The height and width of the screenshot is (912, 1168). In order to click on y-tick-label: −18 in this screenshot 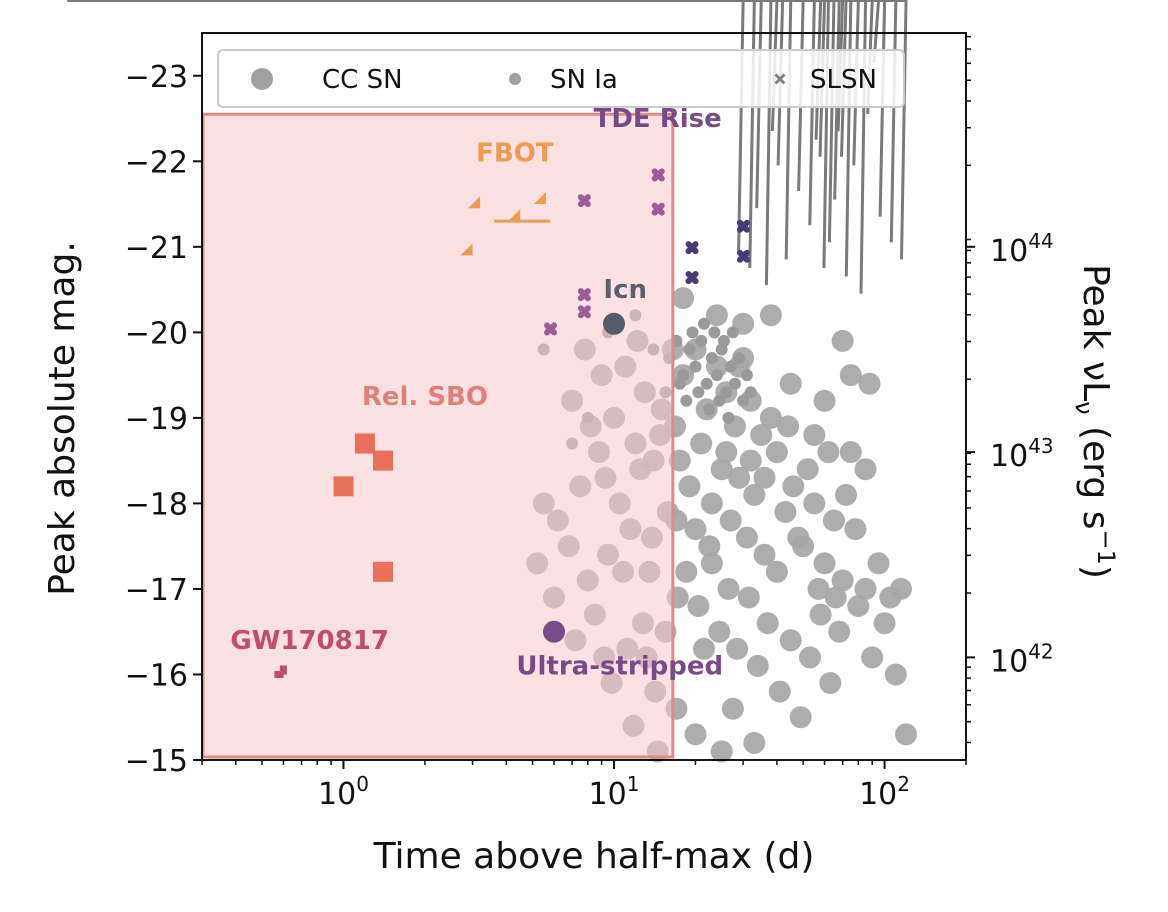, I will do `click(156, 504)`.